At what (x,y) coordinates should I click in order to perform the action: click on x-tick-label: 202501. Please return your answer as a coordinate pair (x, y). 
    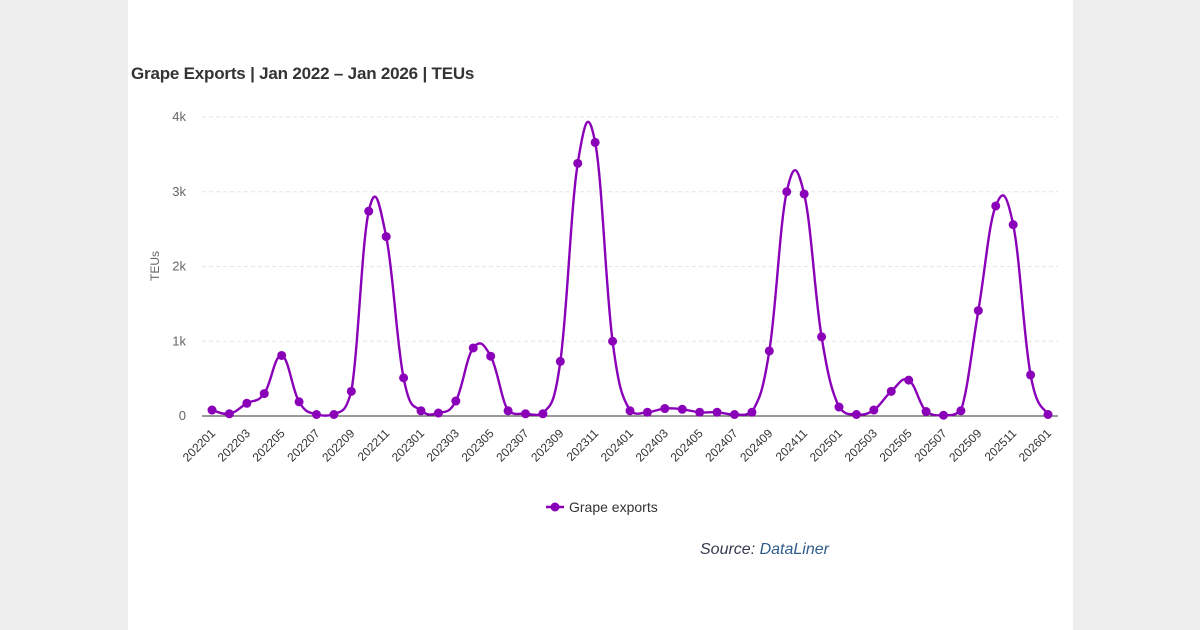
    Looking at the image, I should click on (826, 445).